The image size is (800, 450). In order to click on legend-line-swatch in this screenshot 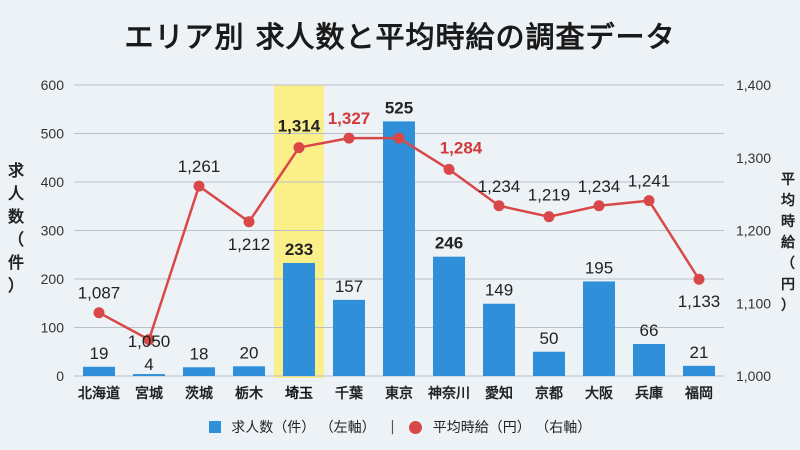, I will do `click(416, 427)`.